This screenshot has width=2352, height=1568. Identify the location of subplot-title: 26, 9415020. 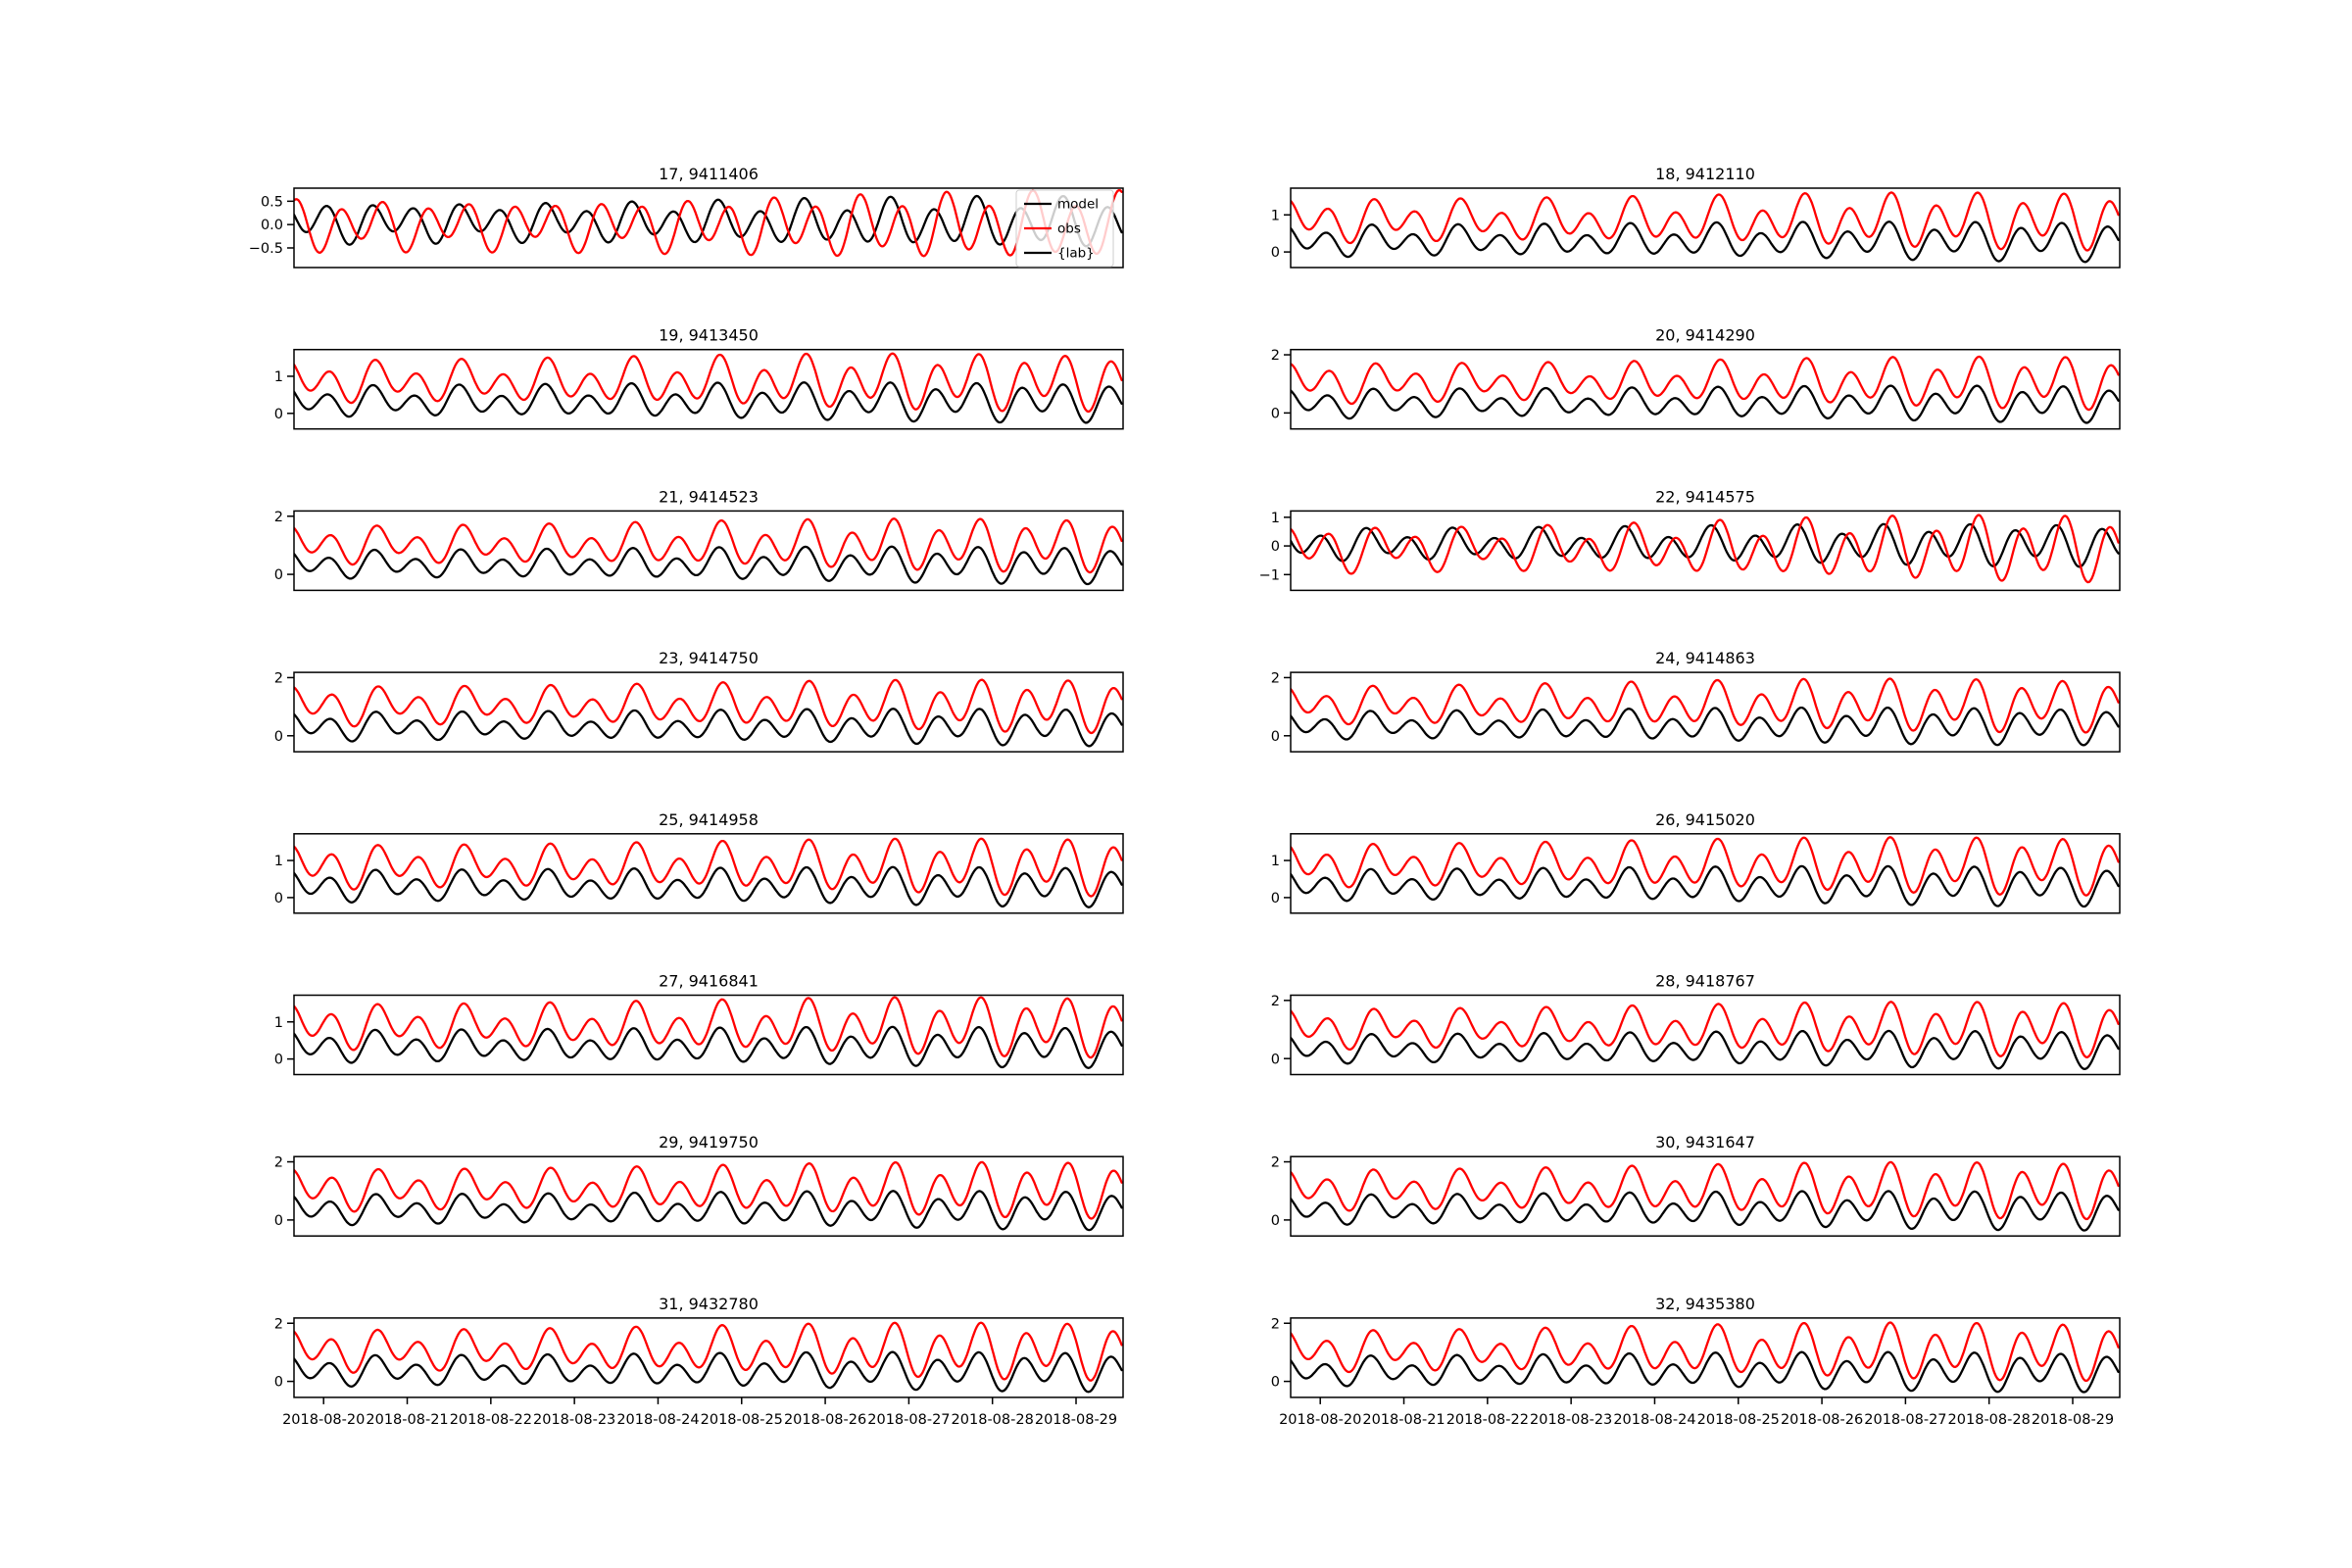
(1705, 819).